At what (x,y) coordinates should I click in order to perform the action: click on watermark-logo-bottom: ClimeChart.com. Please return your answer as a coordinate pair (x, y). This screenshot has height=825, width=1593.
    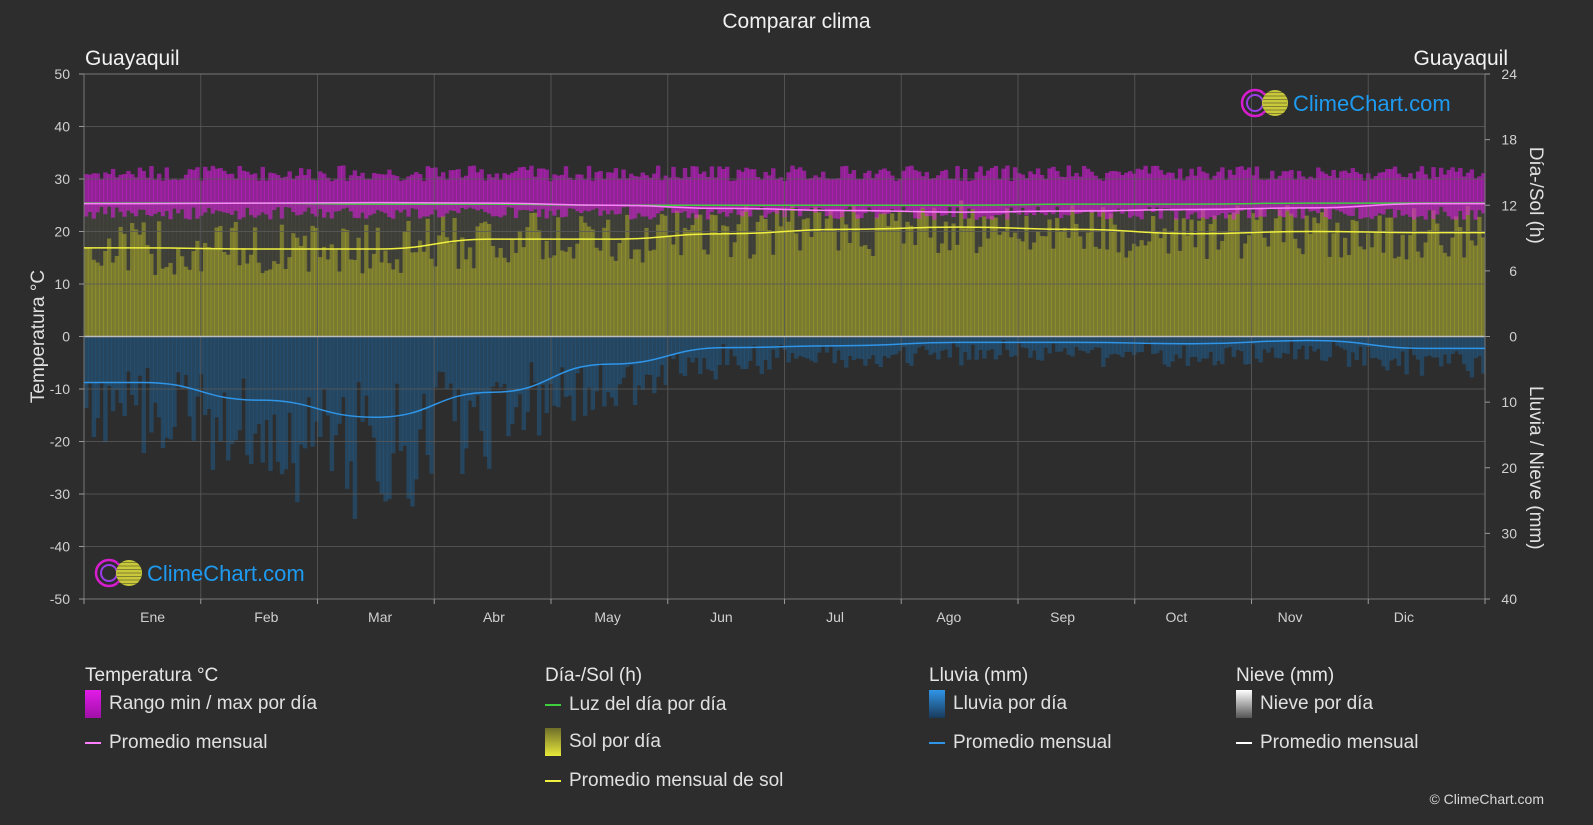
    Looking at the image, I should click on (199, 573).